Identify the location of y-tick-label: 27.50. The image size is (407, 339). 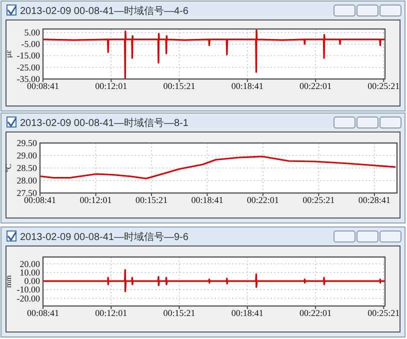
(27, 193).